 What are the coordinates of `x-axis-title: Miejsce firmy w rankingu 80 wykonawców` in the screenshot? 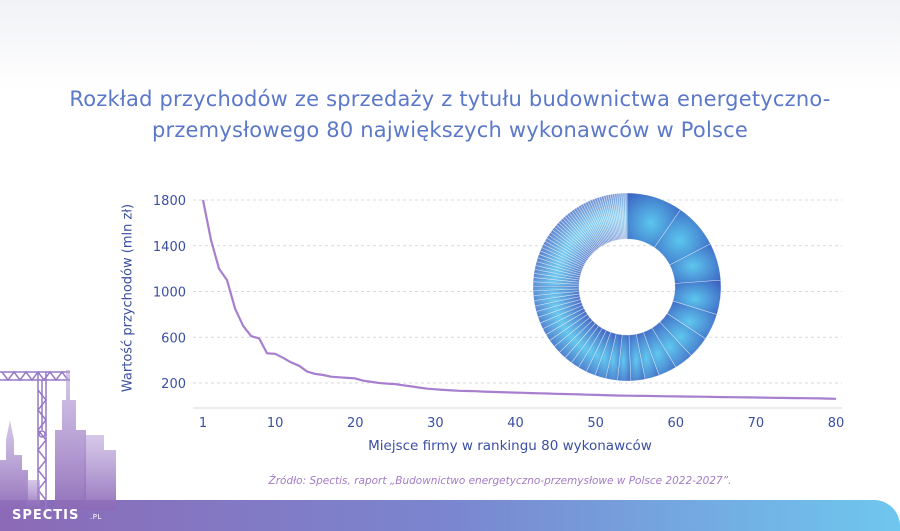 It's located at (510, 446).